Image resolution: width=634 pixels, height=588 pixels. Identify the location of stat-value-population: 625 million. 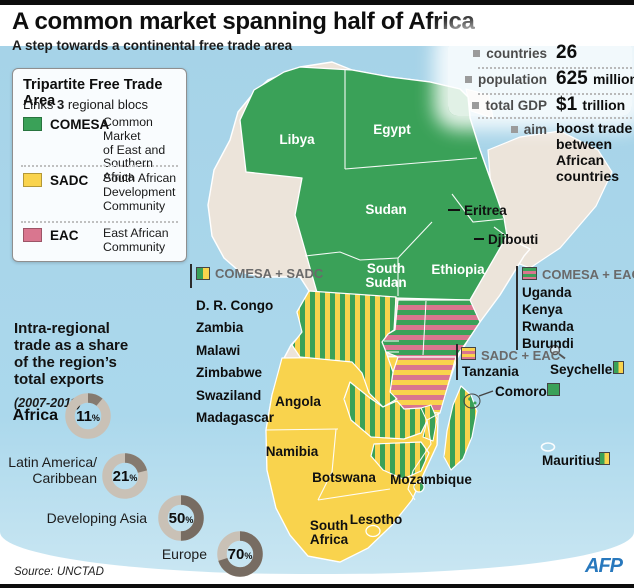
(595, 78).